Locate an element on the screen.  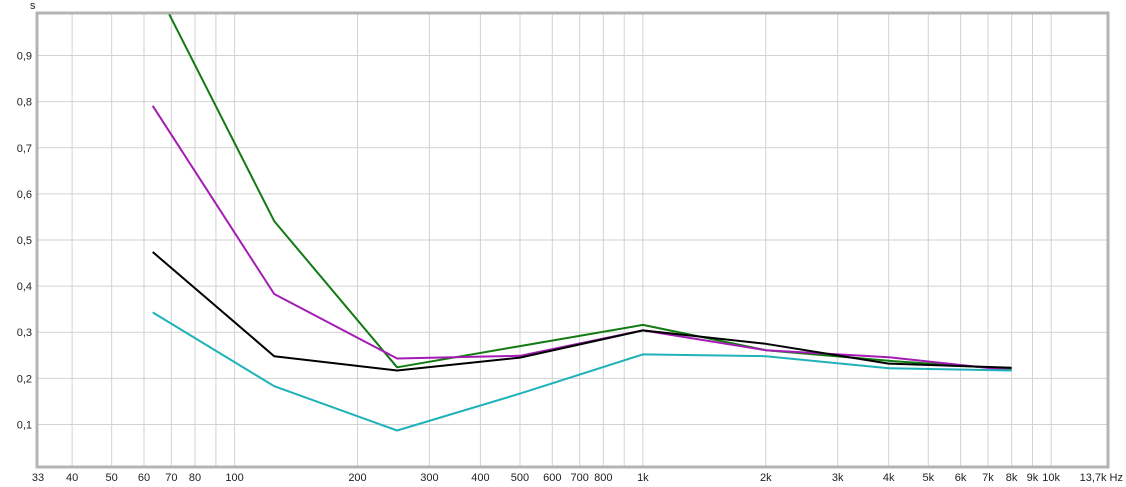
y-tick-label: 0,6 is located at coordinates (24, 195).